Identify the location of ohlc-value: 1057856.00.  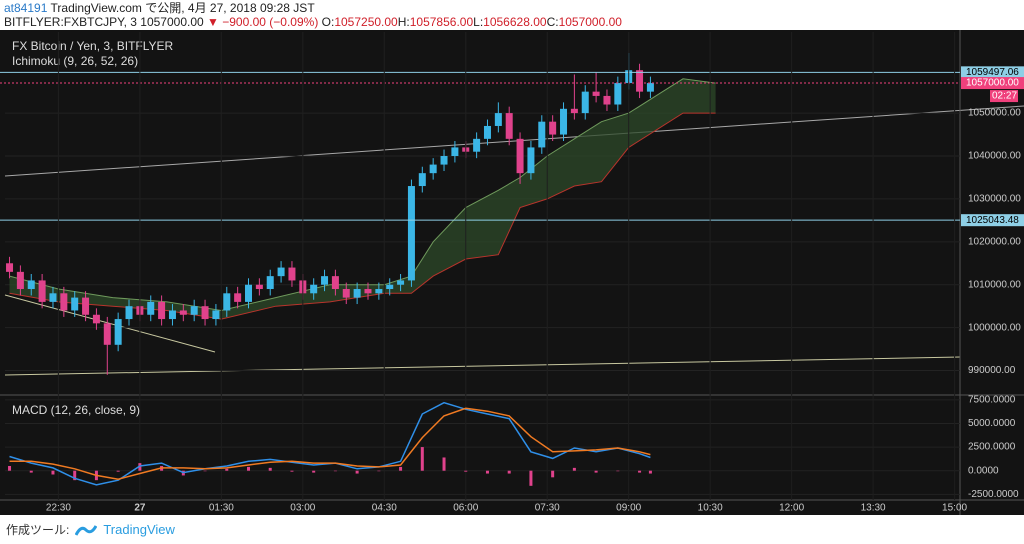
(441, 22).